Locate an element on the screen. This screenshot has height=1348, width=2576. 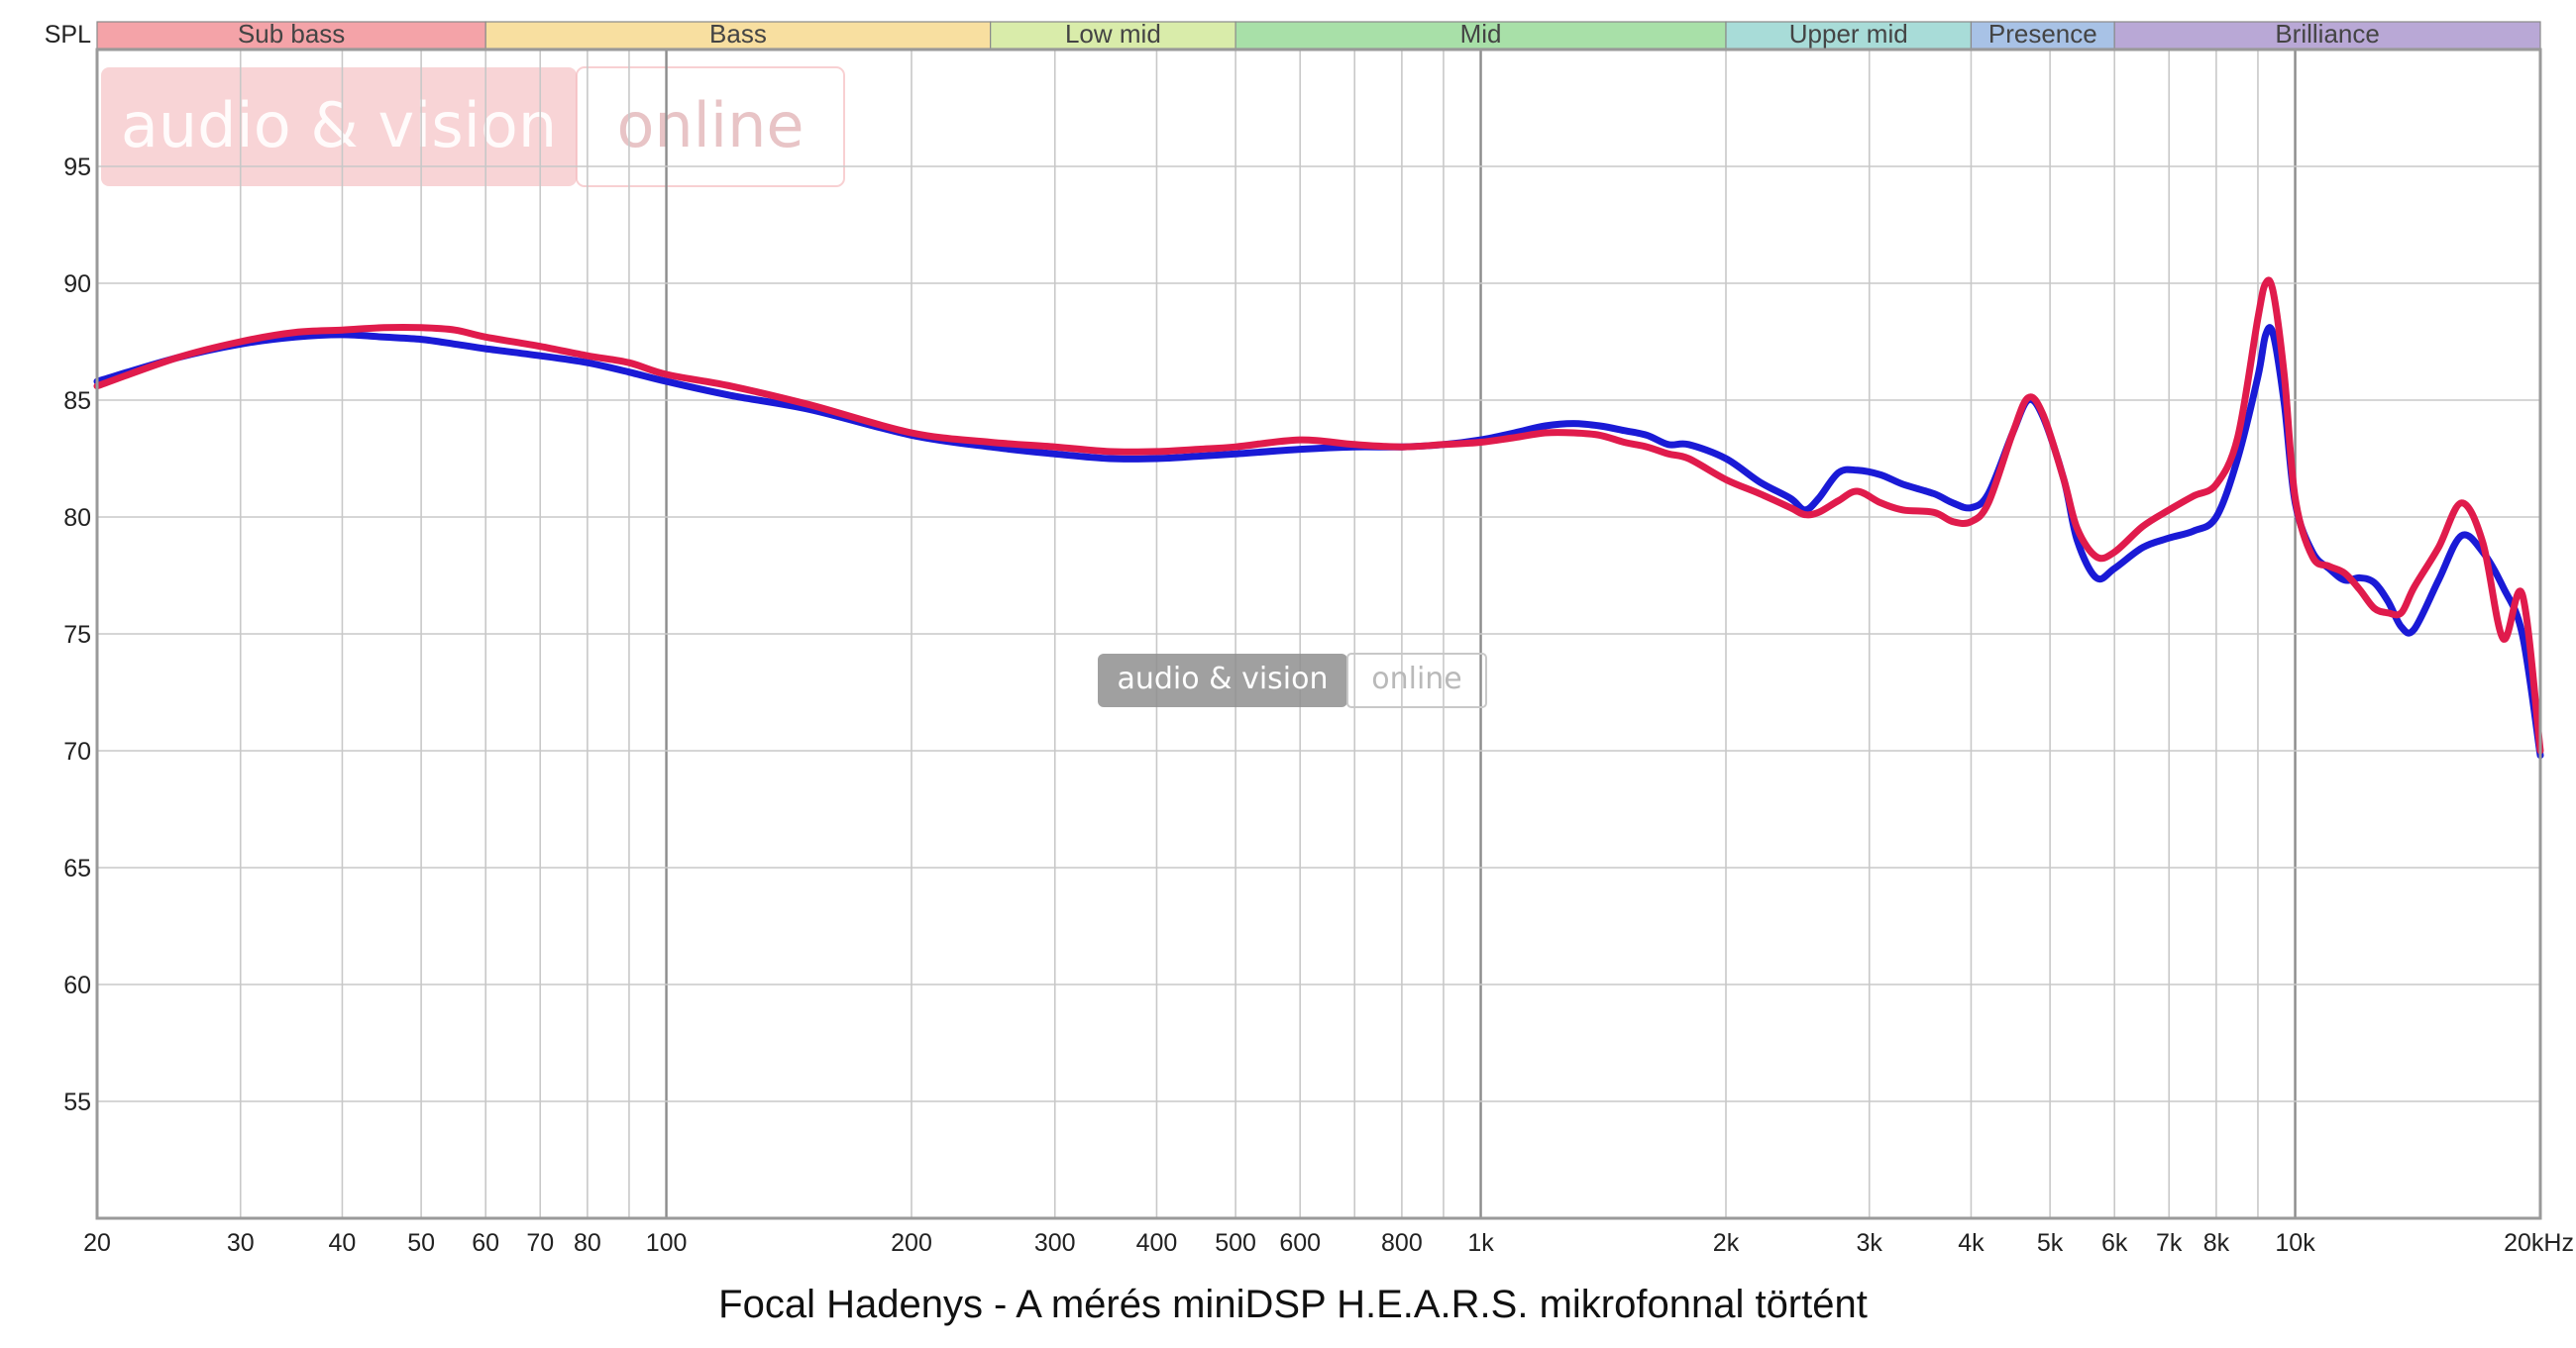
y-tick-label: 55 is located at coordinates (77, 1102).